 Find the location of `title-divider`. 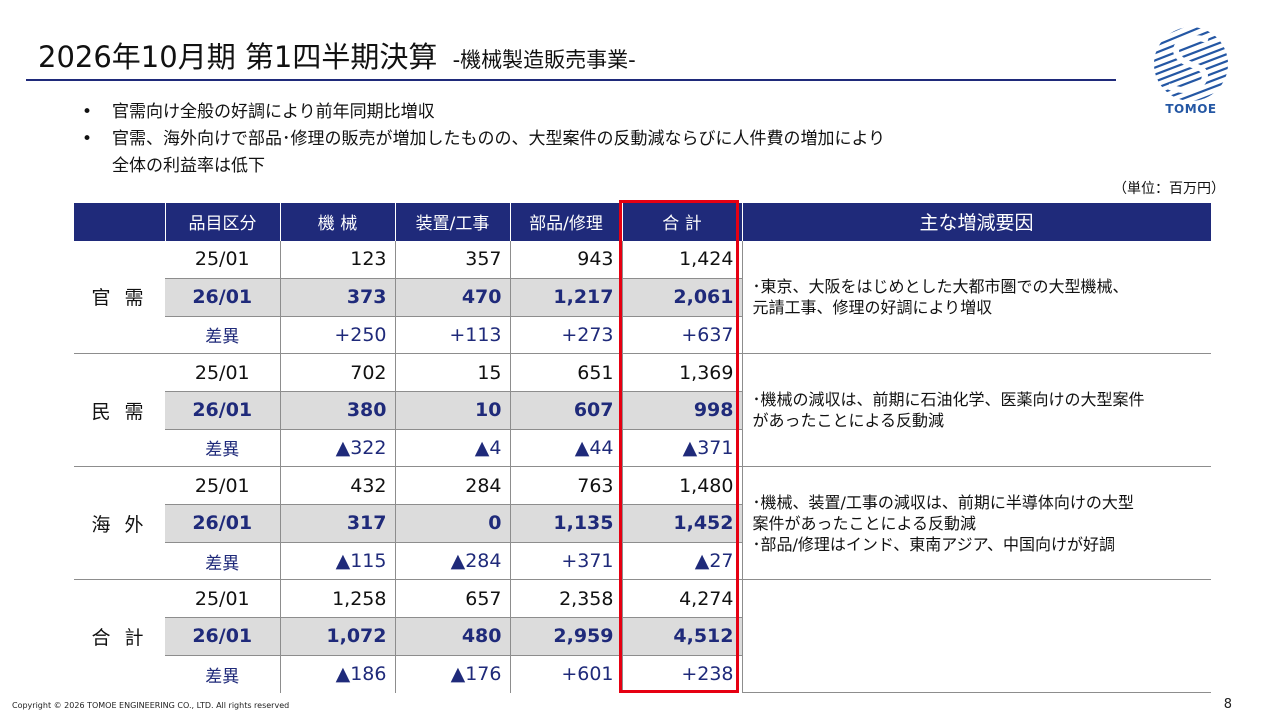

title-divider is located at coordinates (571, 80).